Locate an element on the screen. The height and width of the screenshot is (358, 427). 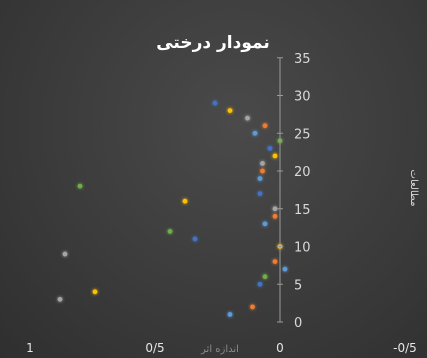
y-tick-label: 10 is located at coordinates (302, 248).